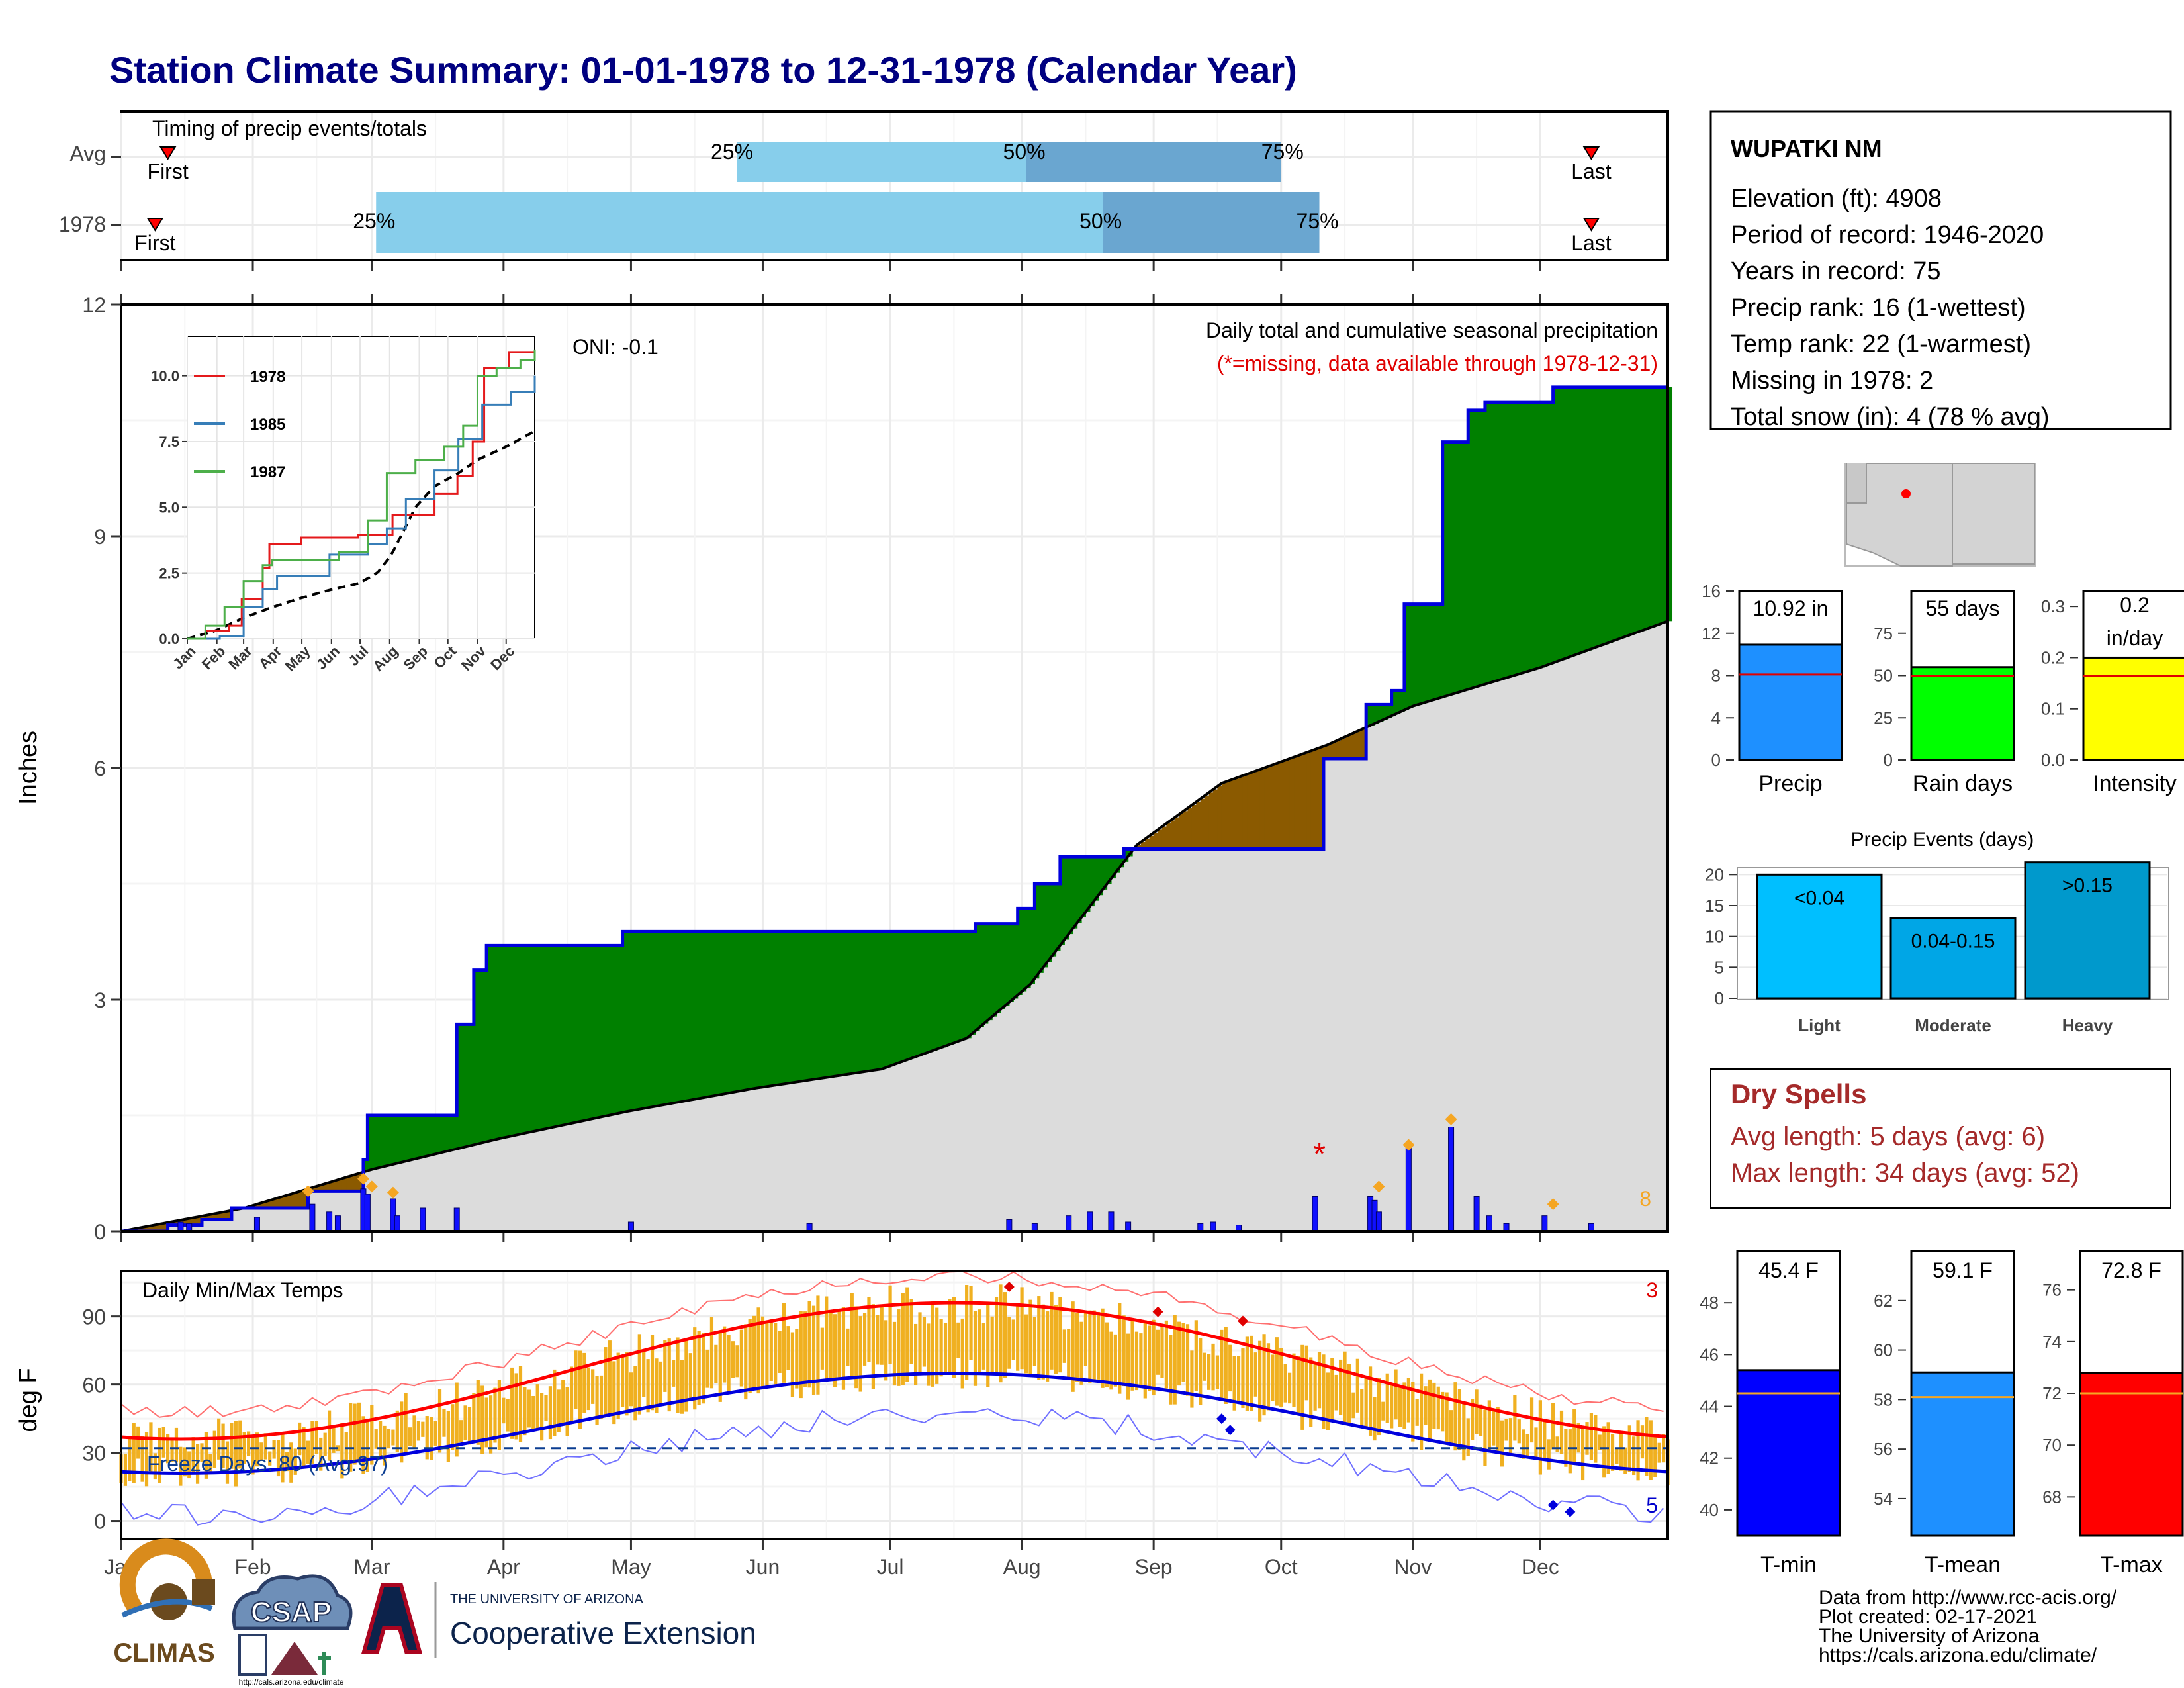 This screenshot has width=2184, height=1688. Describe the element at coordinates (2135, 783) in the screenshot. I see `mini-bar-label: Intensity` at that location.